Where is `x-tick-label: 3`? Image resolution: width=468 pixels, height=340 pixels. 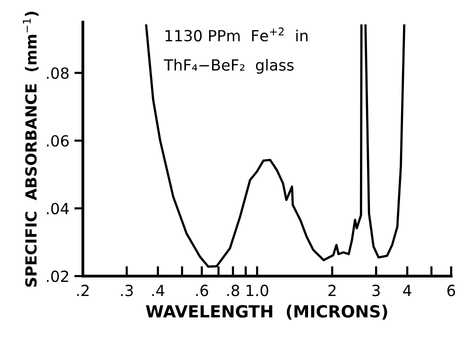
x-tick-label: 3 is located at coordinates (376, 290).